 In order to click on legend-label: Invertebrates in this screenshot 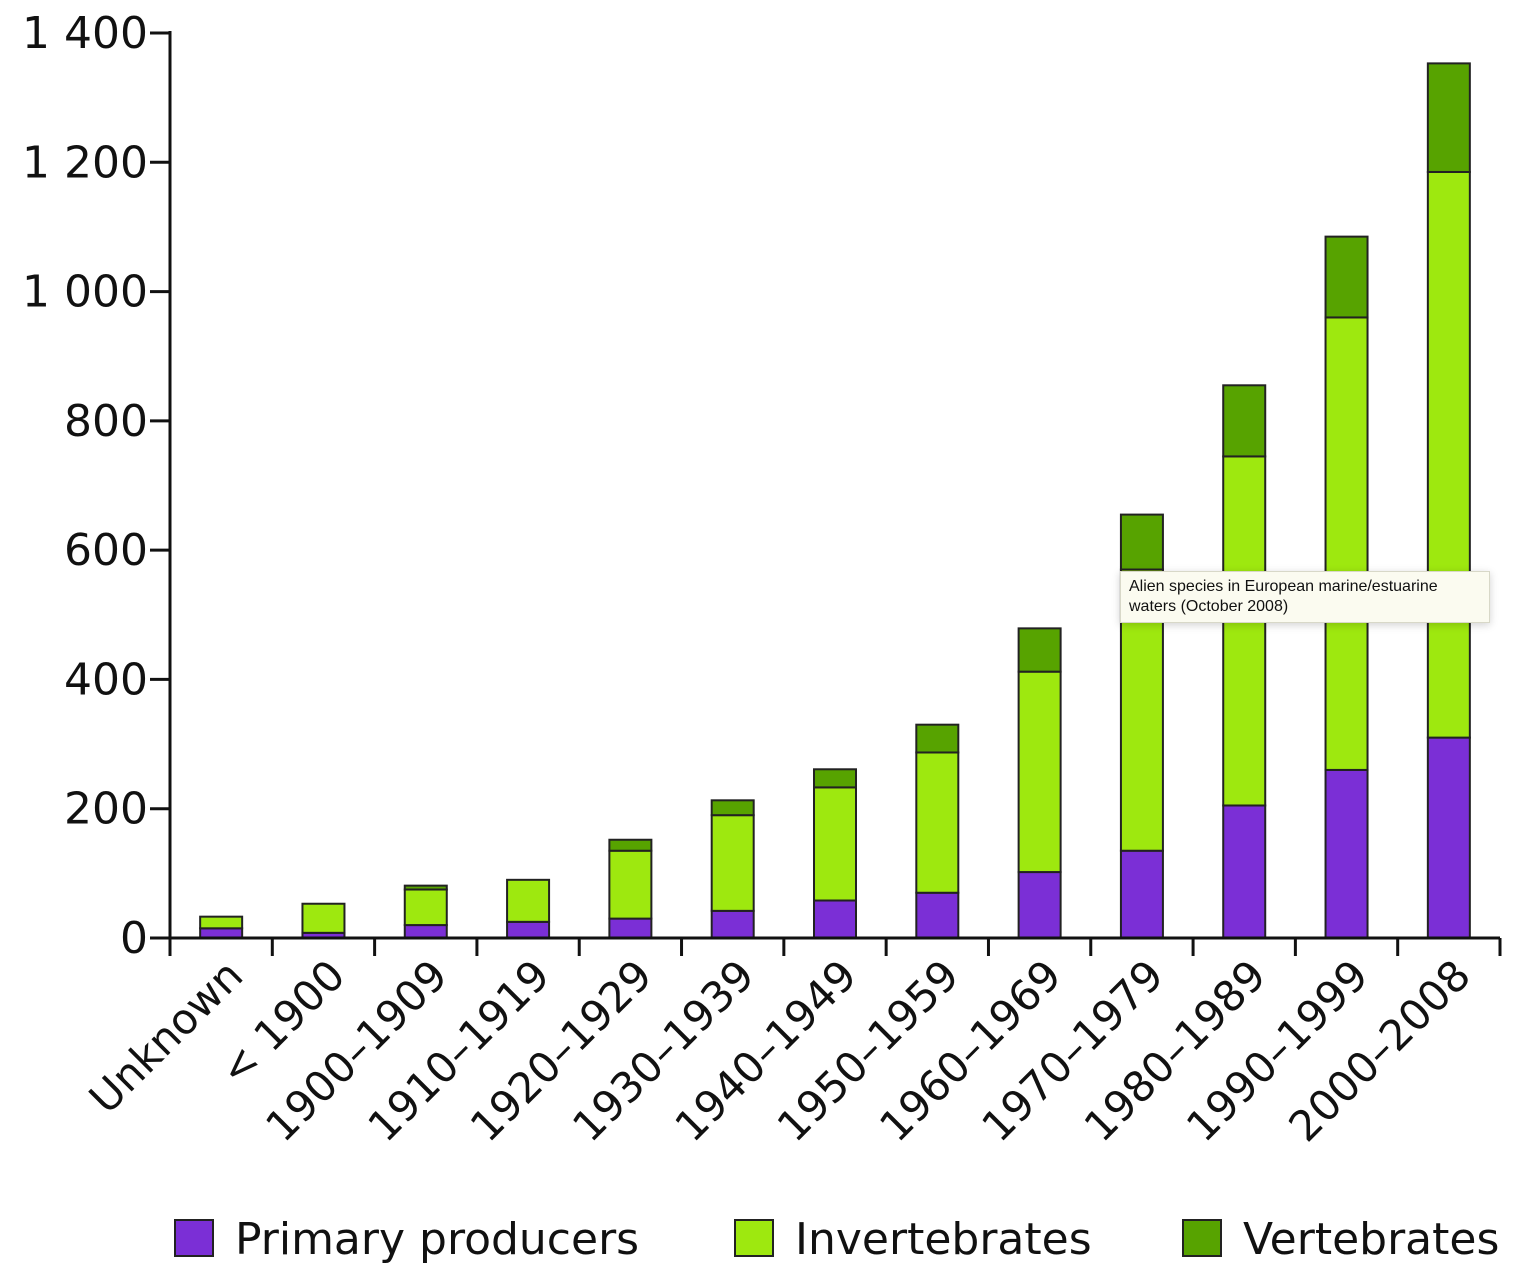, I will do `click(943, 1239)`.